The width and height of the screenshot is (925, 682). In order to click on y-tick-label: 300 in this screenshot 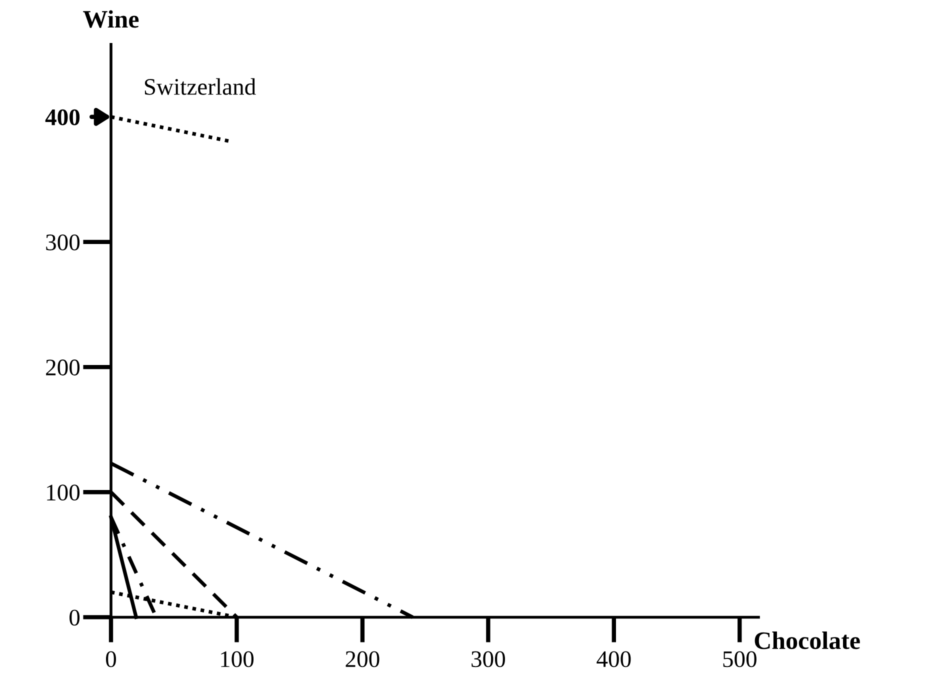, I will do `click(63, 242)`.